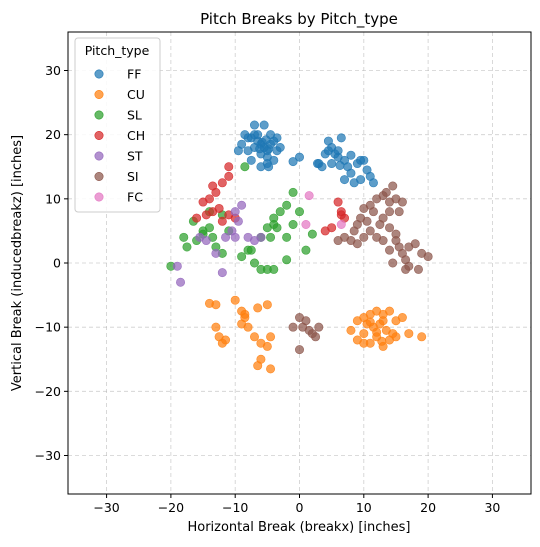 This screenshot has width=540, height=547. I want to click on legend: Pitch_type FF CU SL CH ST SI FC, so click(117, 125).